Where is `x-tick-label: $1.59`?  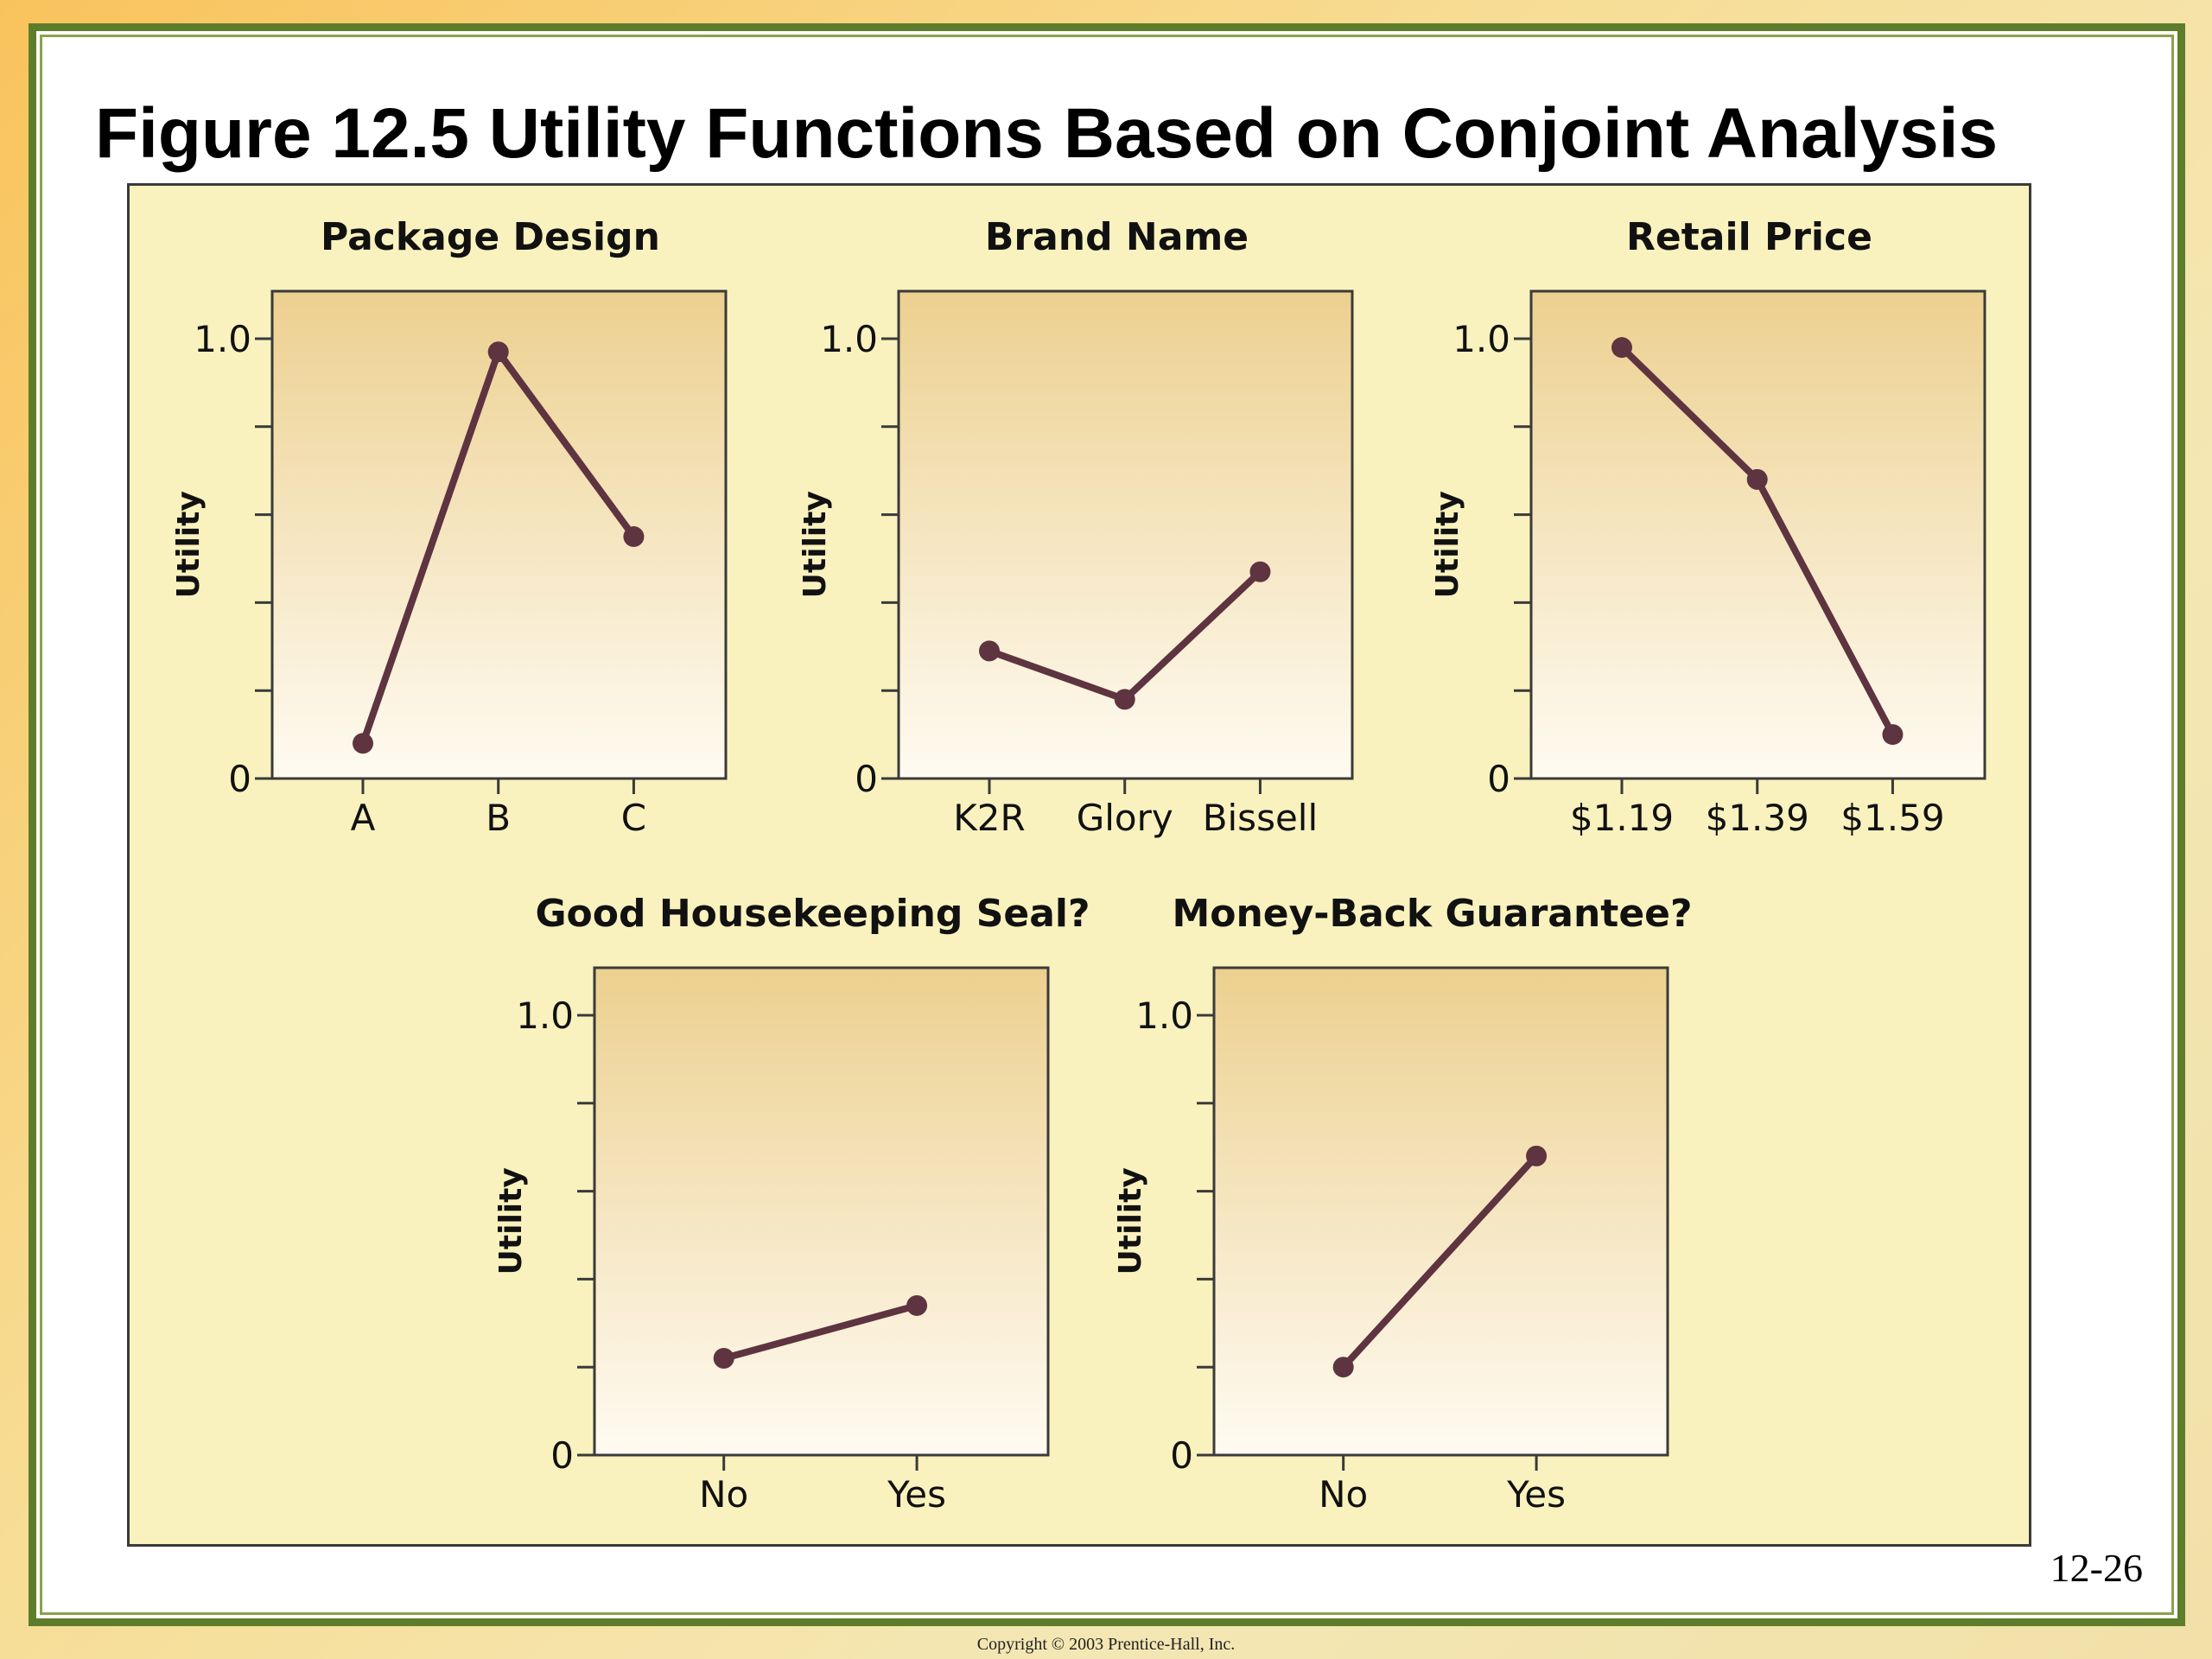
x-tick-label: $1.59 is located at coordinates (1892, 818).